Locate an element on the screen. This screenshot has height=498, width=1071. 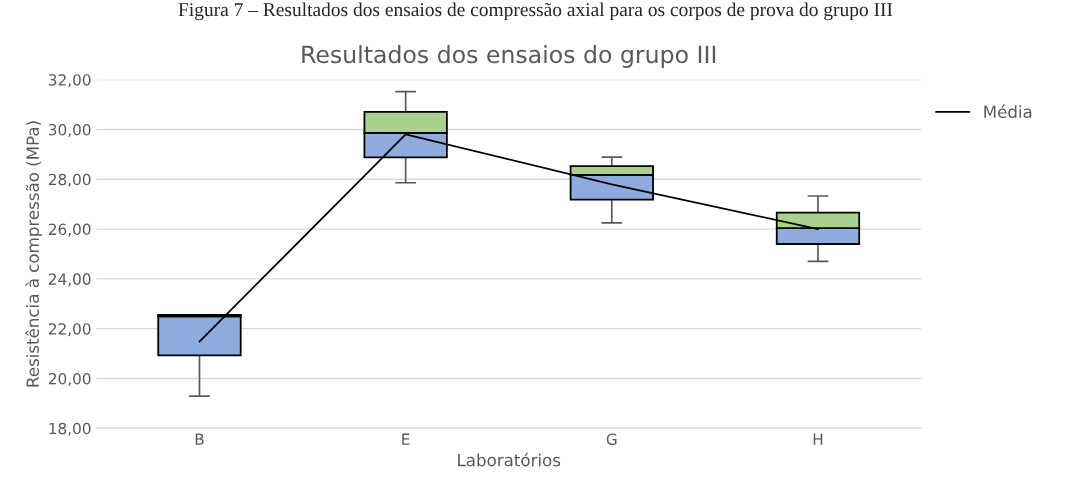
y-tick-label: 24,00 is located at coordinates (69, 280).